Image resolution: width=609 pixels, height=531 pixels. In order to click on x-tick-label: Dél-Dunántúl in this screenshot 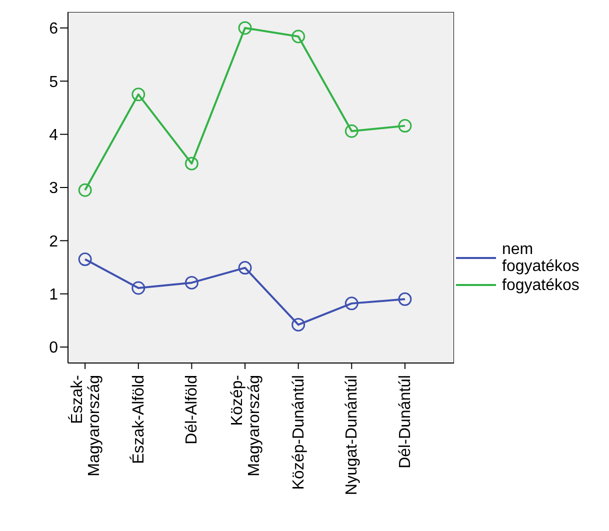, I will do `click(405, 421)`.